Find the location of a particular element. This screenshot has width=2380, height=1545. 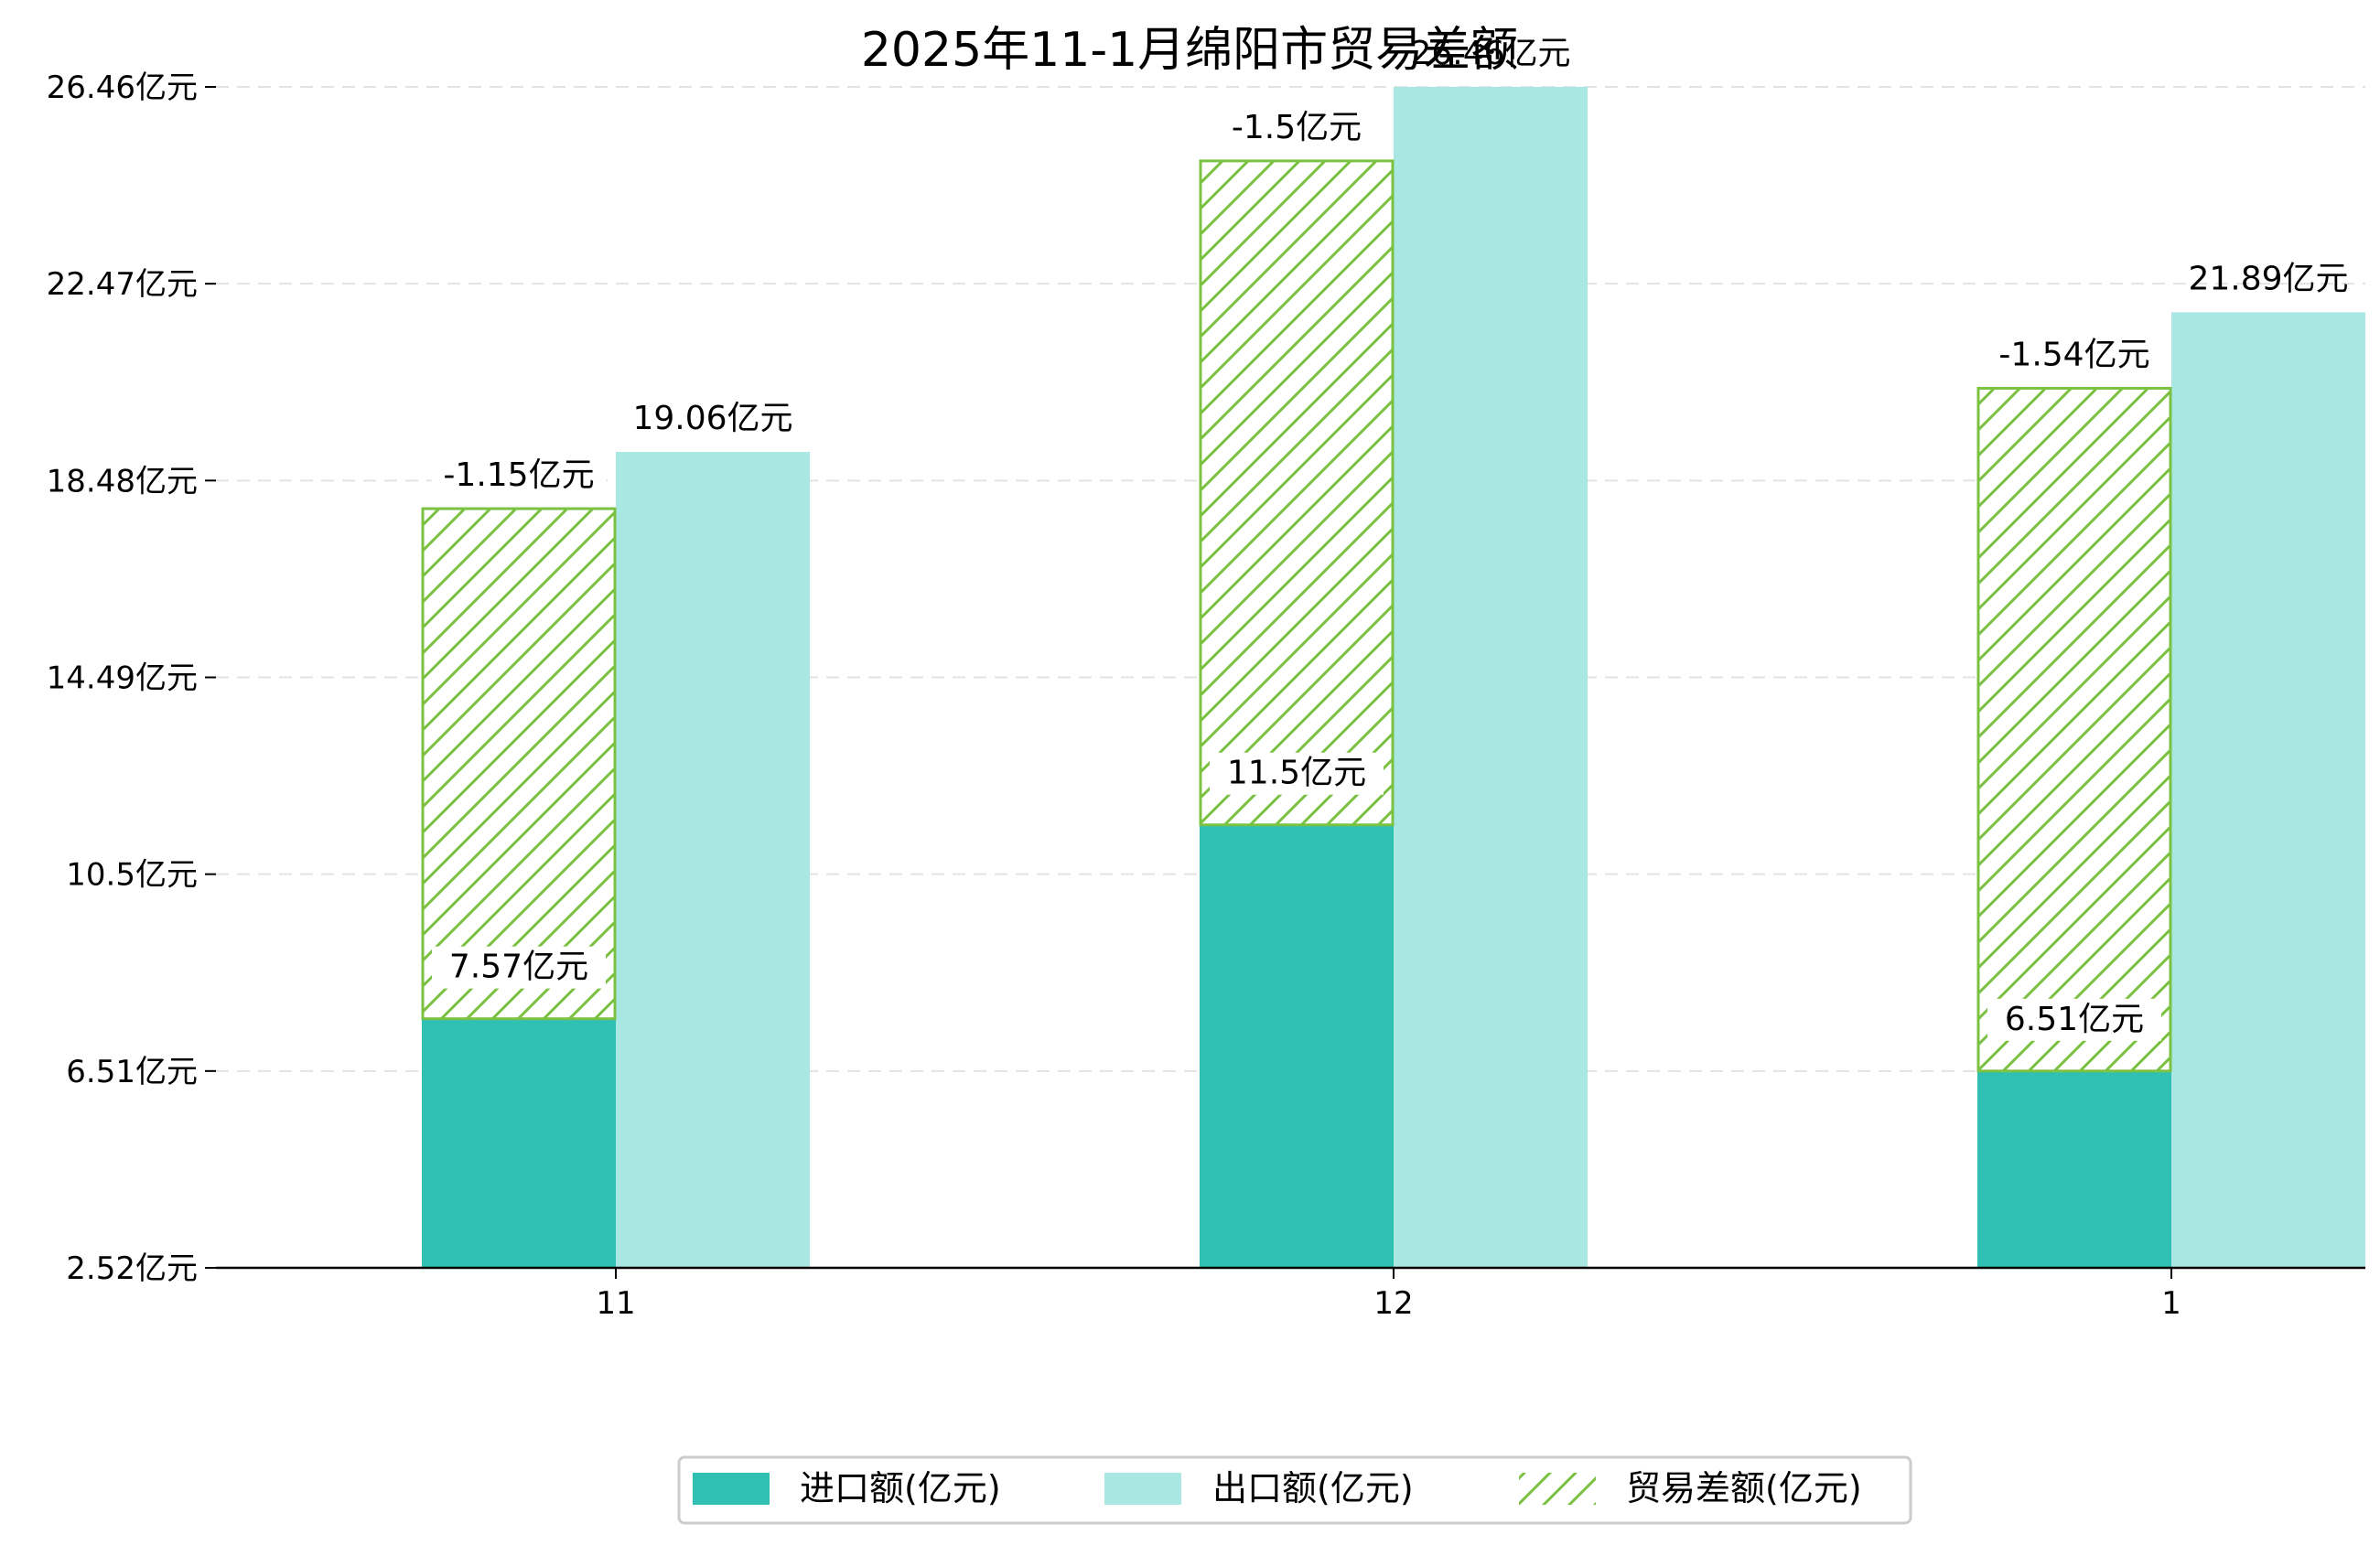

y-tick-label: 10.5亿元 is located at coordinates (132, 876).